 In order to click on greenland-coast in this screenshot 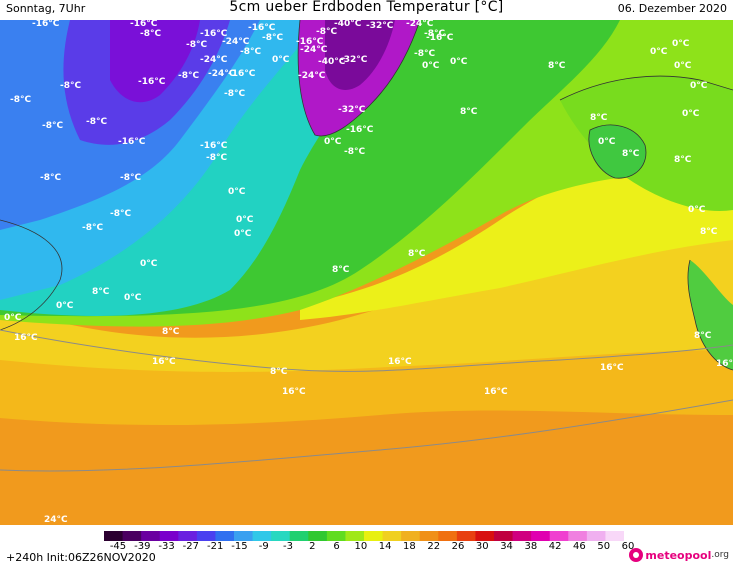, I will do `click(359, 78)`.